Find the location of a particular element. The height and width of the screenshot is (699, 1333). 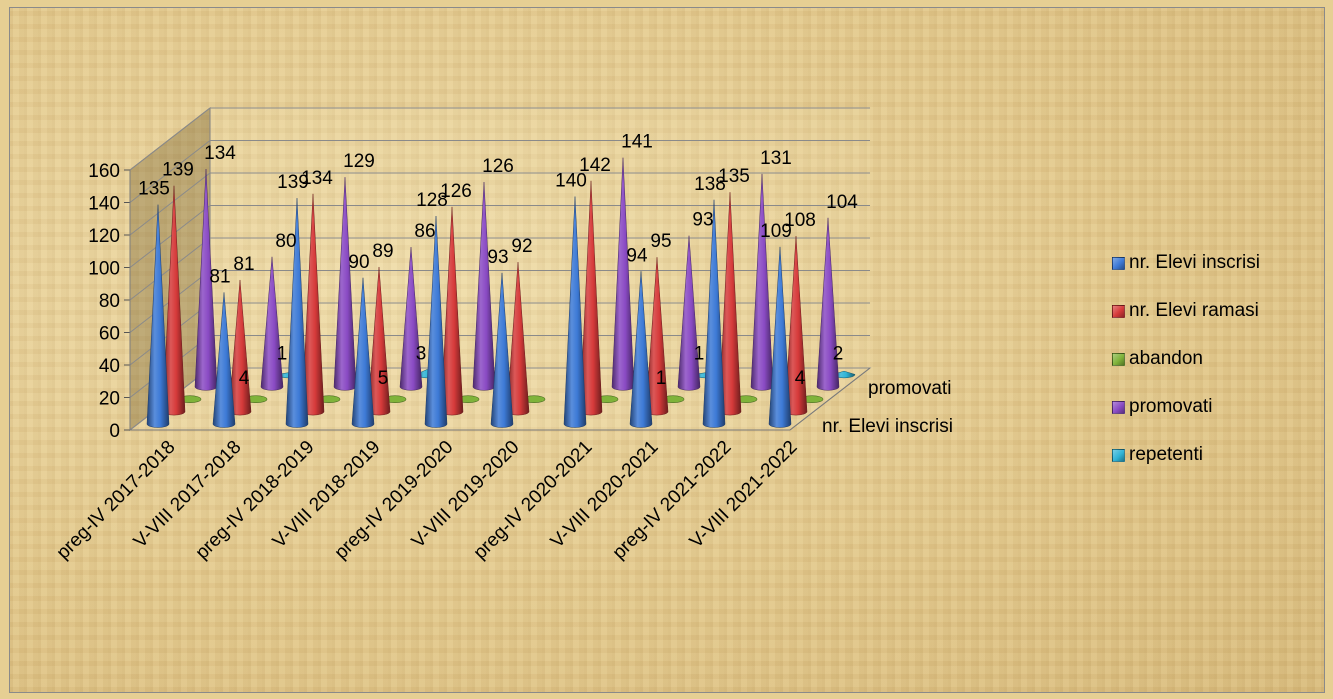

data-label: 141 is located at coordinates (637, 142).